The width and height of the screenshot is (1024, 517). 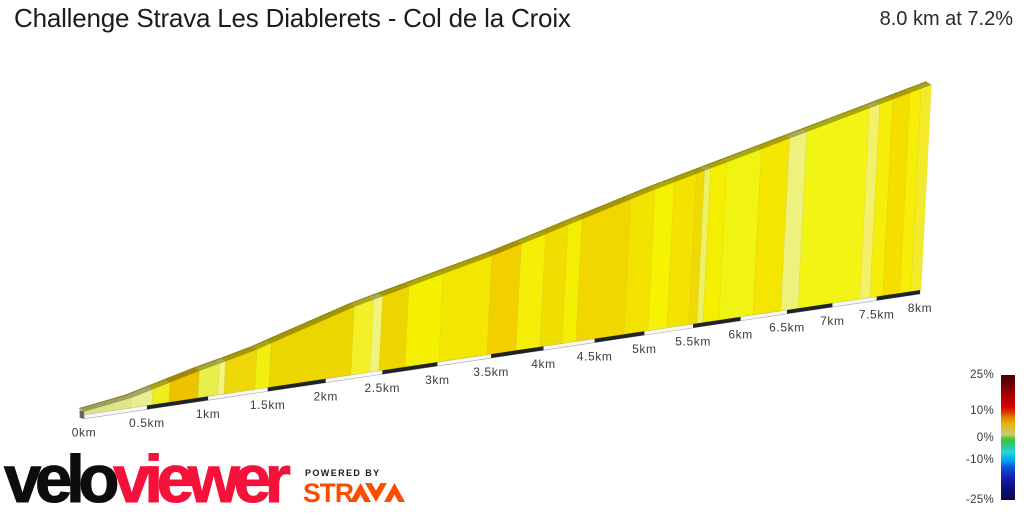 What do you see at coordinates (644, 349) in the screenshot?
I see `svg-text: 5km` at bounding box center [644, 349].